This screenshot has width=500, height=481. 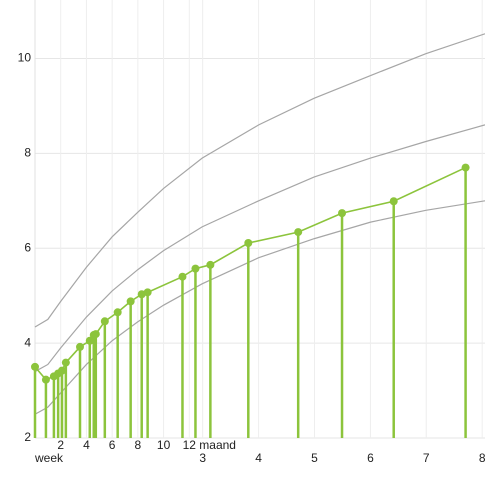 What do you see at coordinates (49, 458) in the screenshot?
I see `x-axis-label: week` at bounding box center [49, 458].